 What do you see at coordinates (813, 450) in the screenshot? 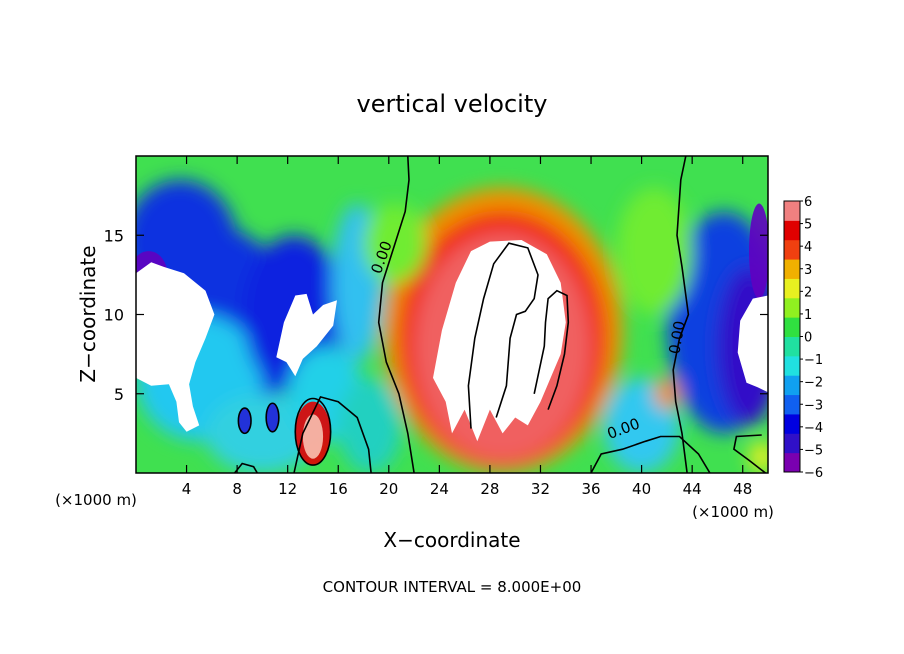
I see `colorbar-label-11: −5` at bounding box center [813, 450].